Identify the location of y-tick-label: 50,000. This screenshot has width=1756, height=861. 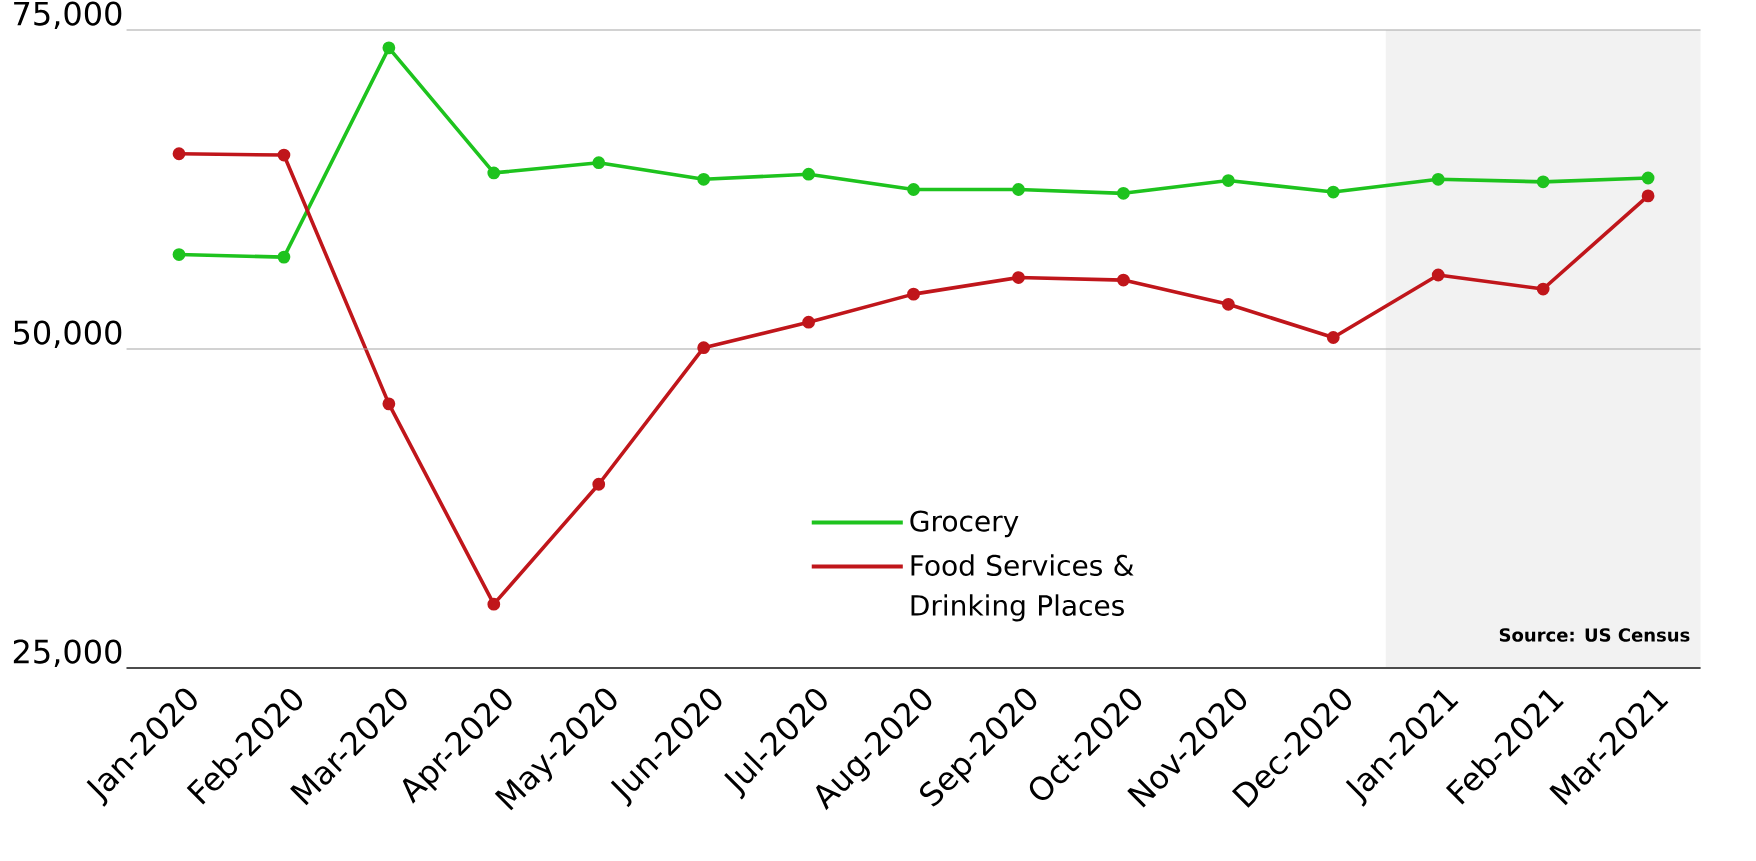
(67, 334).